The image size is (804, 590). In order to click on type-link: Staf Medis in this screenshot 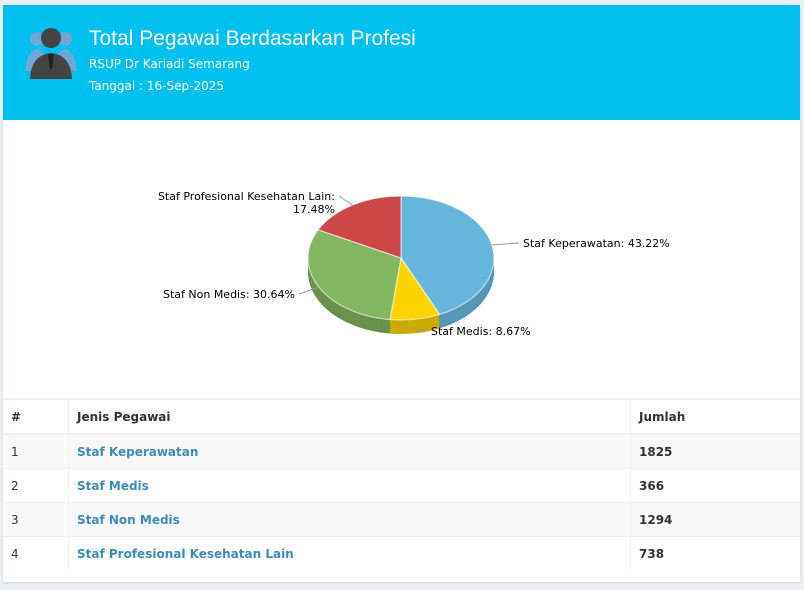, I will do `click(113, 485)`.